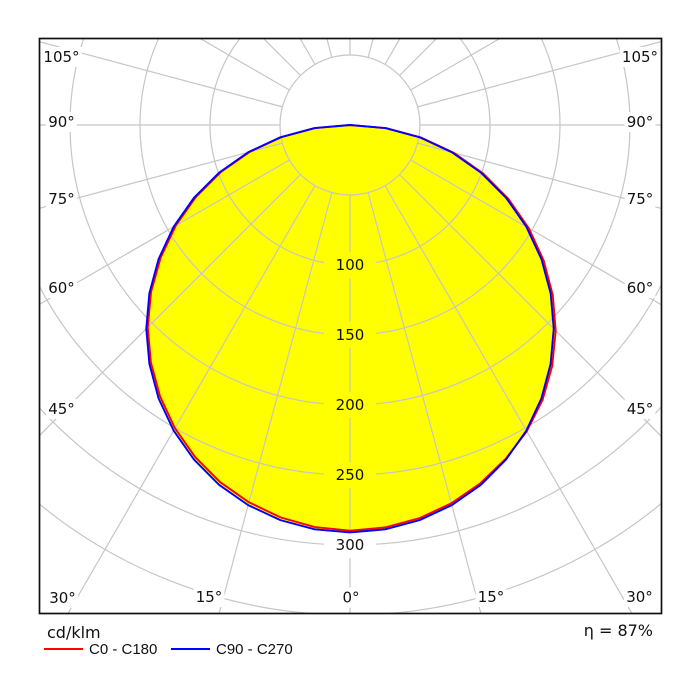 This screenshot has height=700, width=700. I want to click on angle-tick-left-90-mask, so click(61, 122).